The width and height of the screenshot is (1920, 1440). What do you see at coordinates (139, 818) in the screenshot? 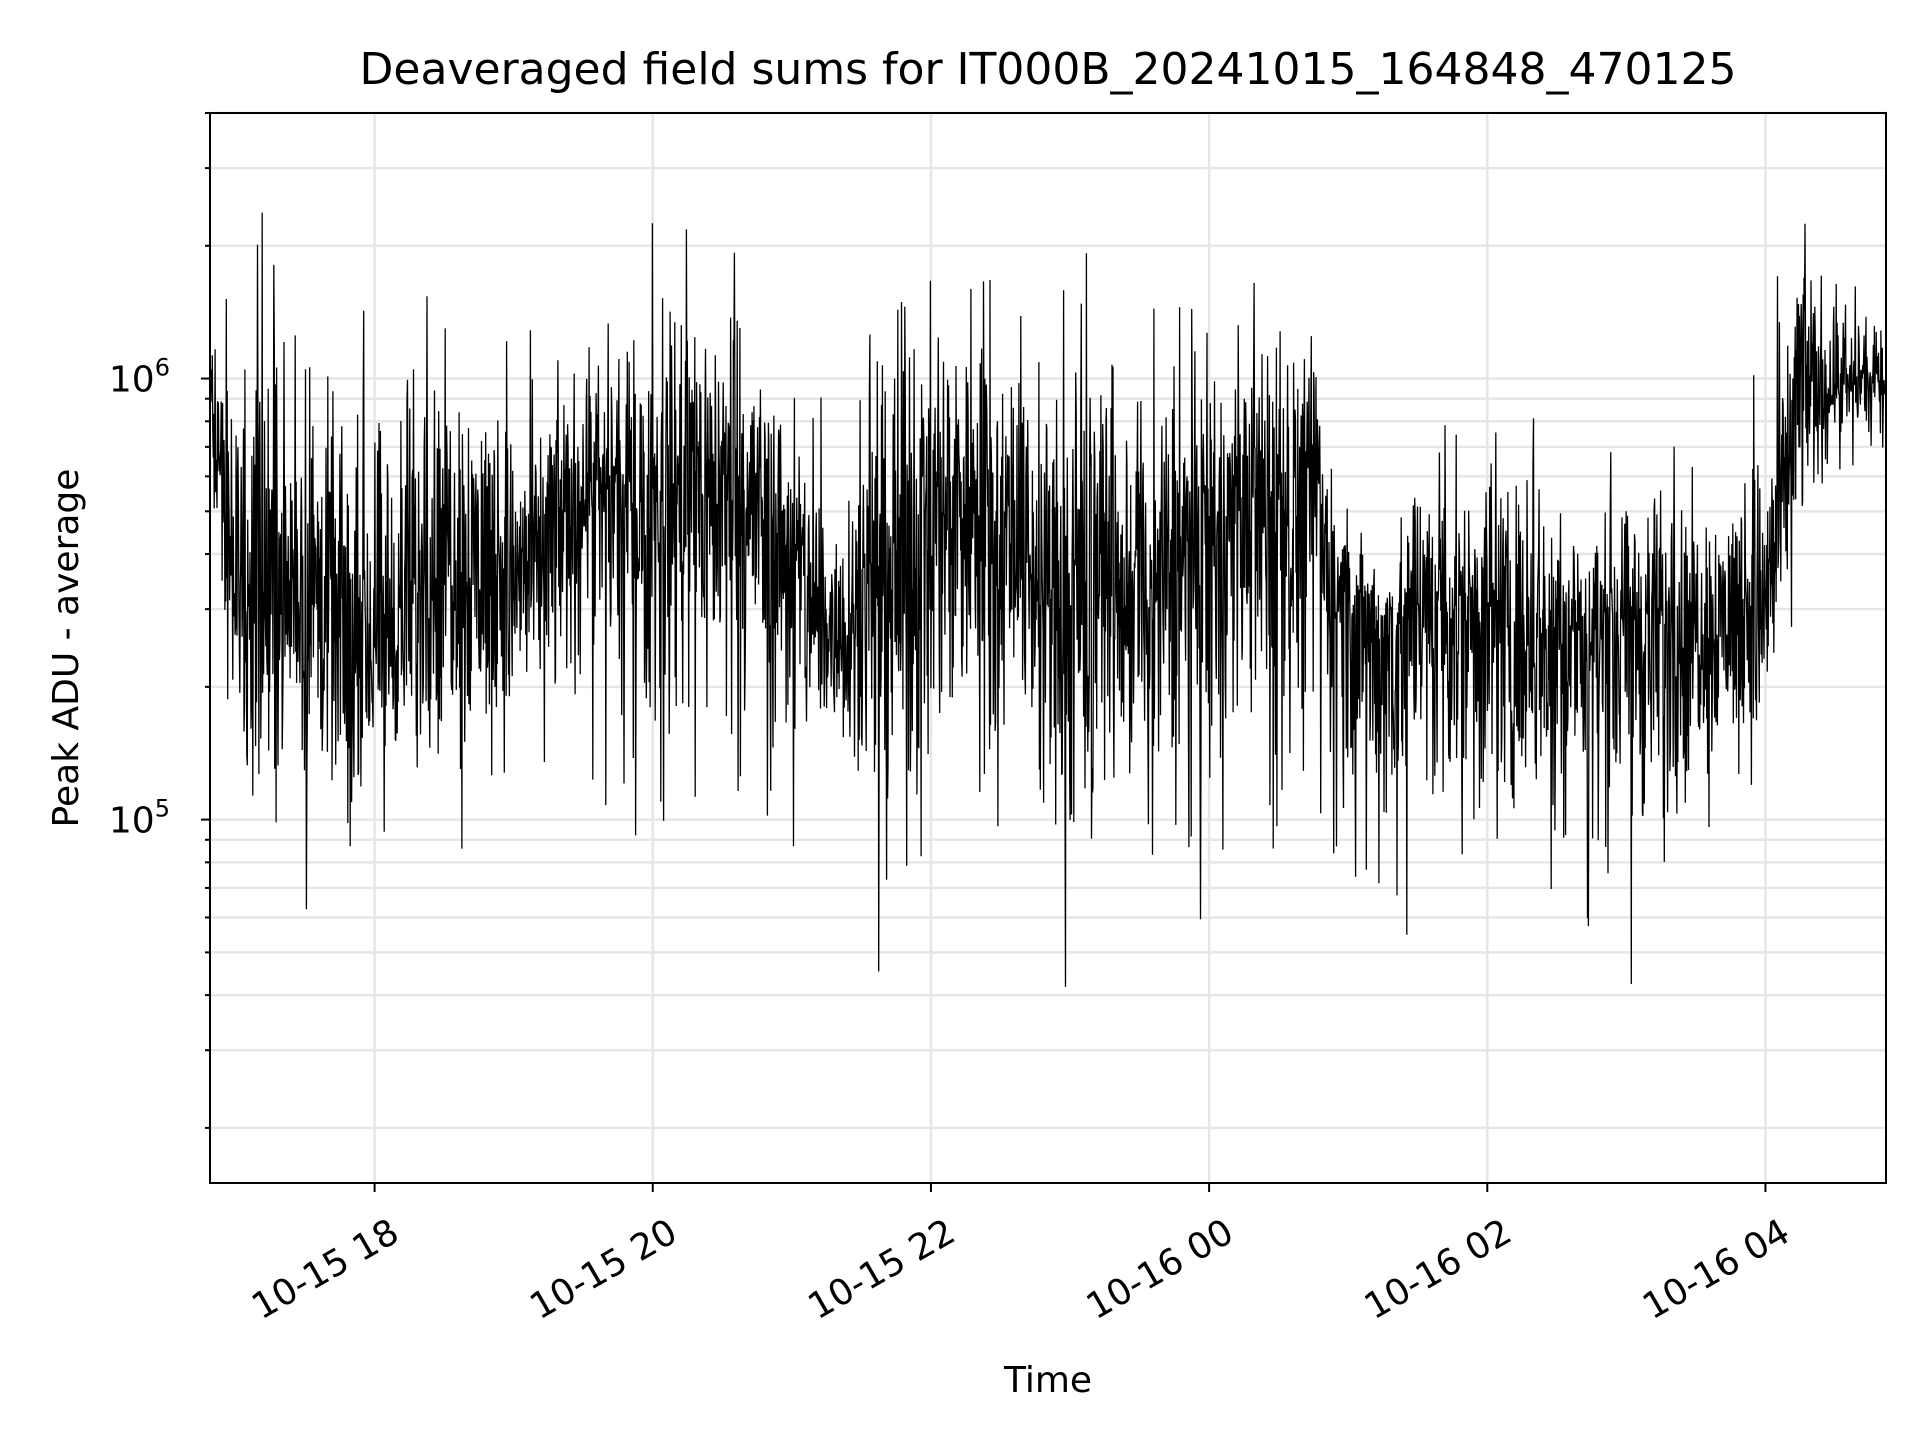
I see `y-tick-label: 10⁵` at bounding box center [139, 818].